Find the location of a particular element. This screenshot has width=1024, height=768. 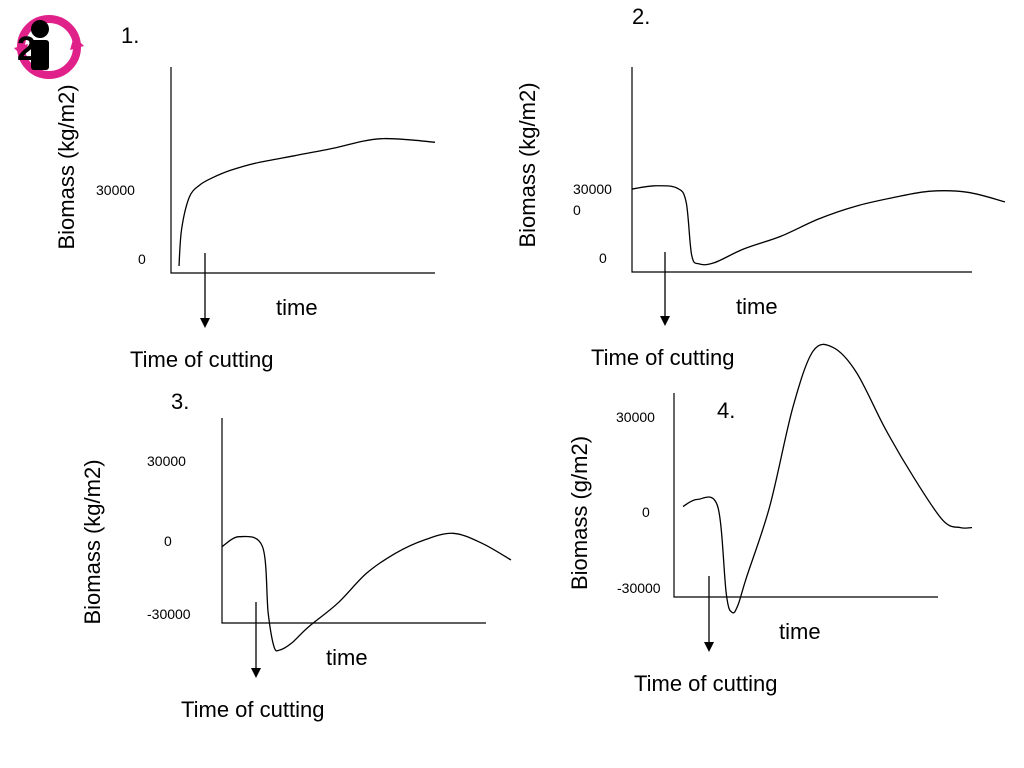

y-axis-label: Biomass (g/m2) is located at coordinates (579, 513).